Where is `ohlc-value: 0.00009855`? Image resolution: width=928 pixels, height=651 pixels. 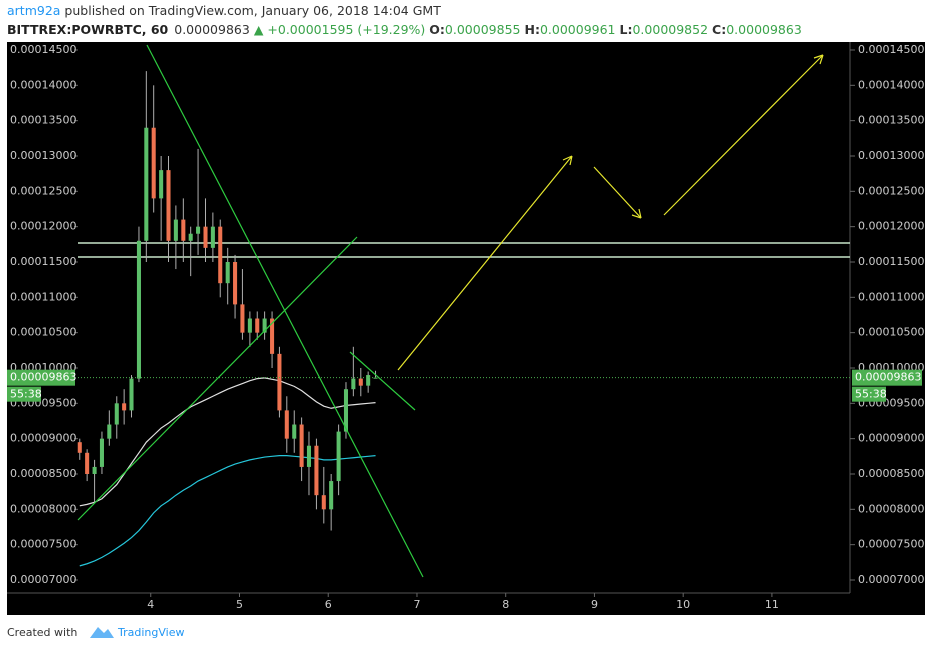
ohlc-value: 0.00009855 is located at coordinates (483, 29).